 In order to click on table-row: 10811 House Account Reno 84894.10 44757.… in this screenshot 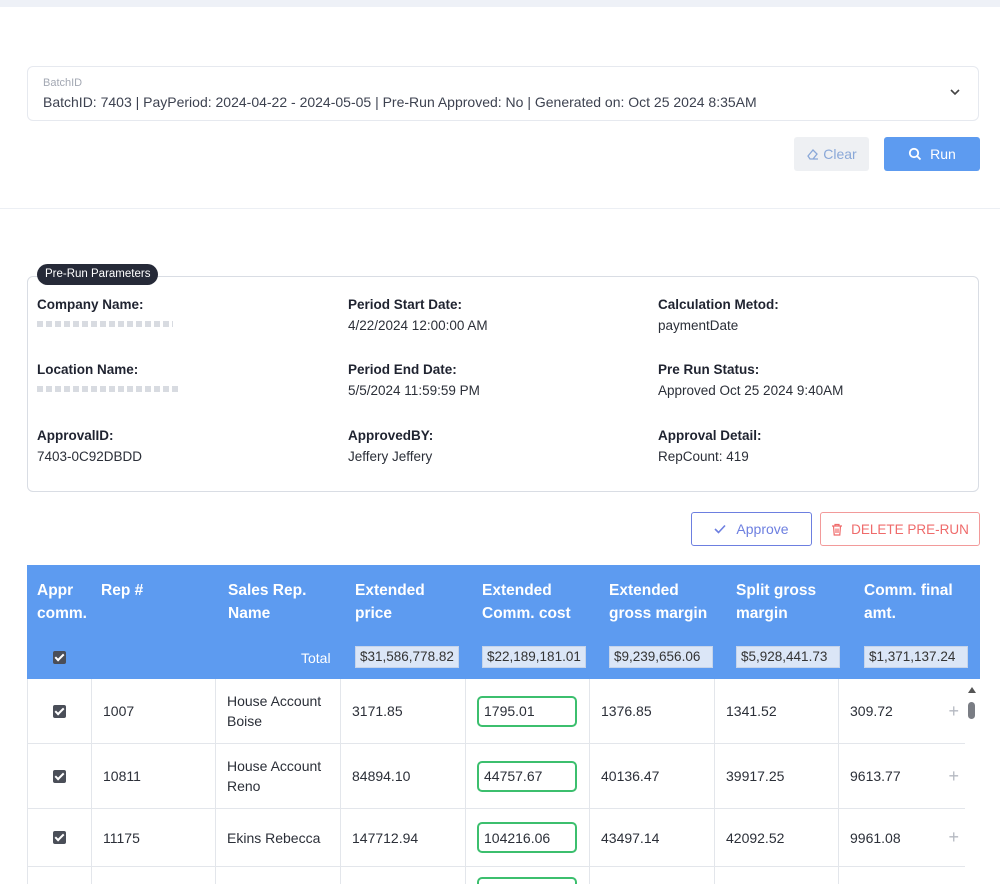, I will do `click(496, 776)`.